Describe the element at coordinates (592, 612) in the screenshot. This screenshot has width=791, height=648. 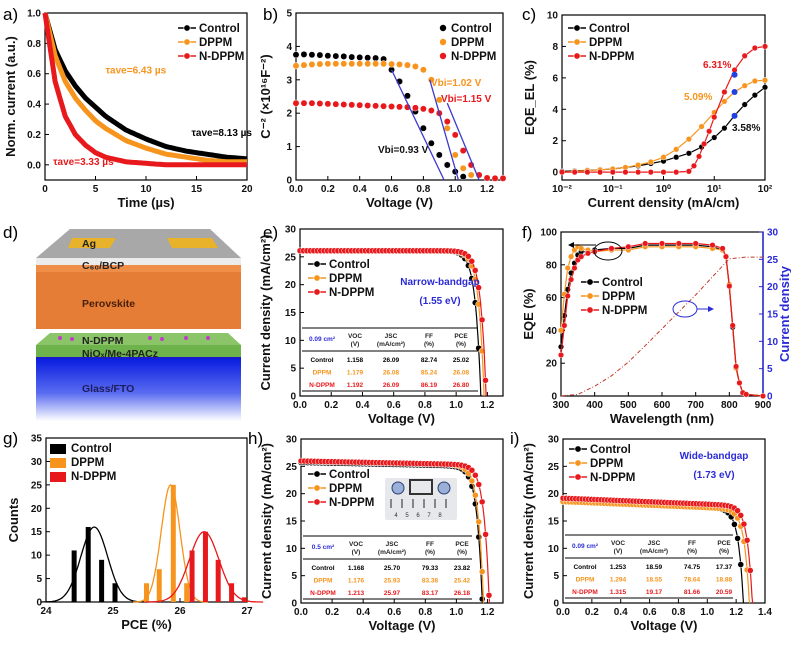
I see `x-tick-label-i: 0.2` at that location.